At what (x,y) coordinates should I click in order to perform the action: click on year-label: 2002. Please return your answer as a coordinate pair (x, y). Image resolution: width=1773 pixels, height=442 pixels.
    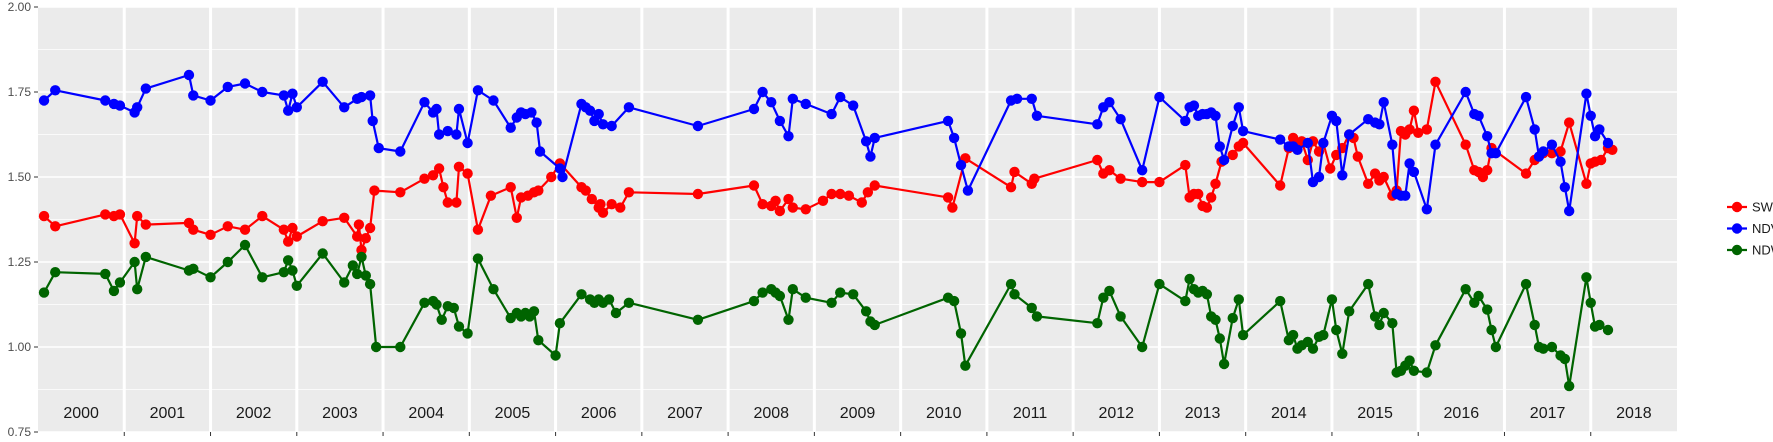
    Looking at the image, I should click on (254, 413).